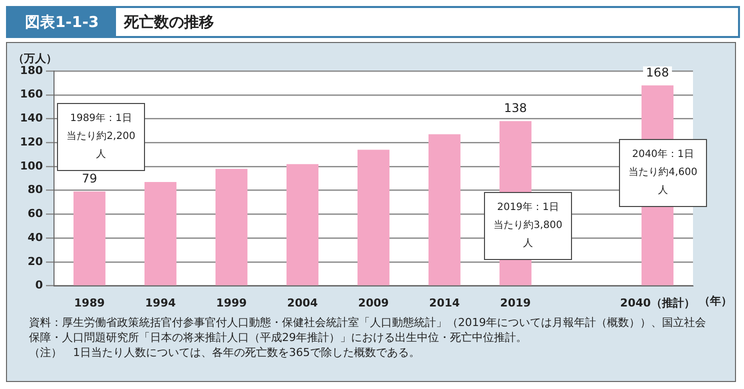 Image resolution: width=744 pixels, height=389 pixels. What do you see at coordinates (444, 303) in the screenshot?
I see `x-tick-label: 2014` at bounding box center [444, 303].